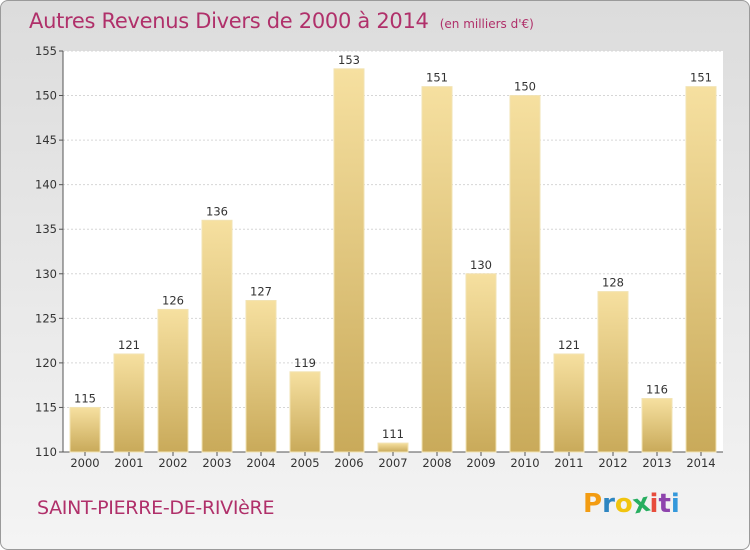  What do you see at coordinates (46, 452) in the screenshot?
I see `y-tick-label: 110` at bounding box center [46, 452].